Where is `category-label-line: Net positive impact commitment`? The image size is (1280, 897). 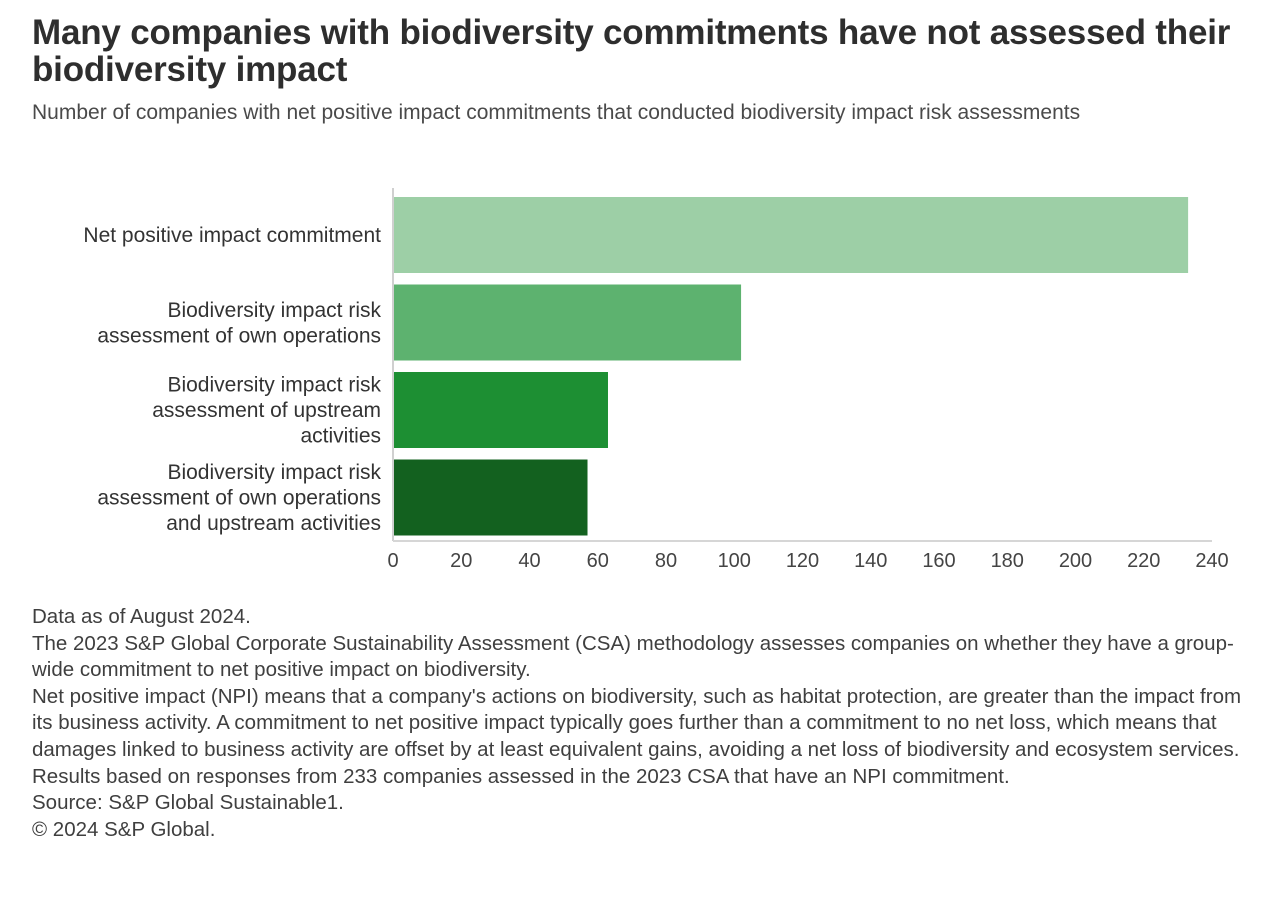 category-label-line: Net positive impact commitment is located at coordinates (232, 235).